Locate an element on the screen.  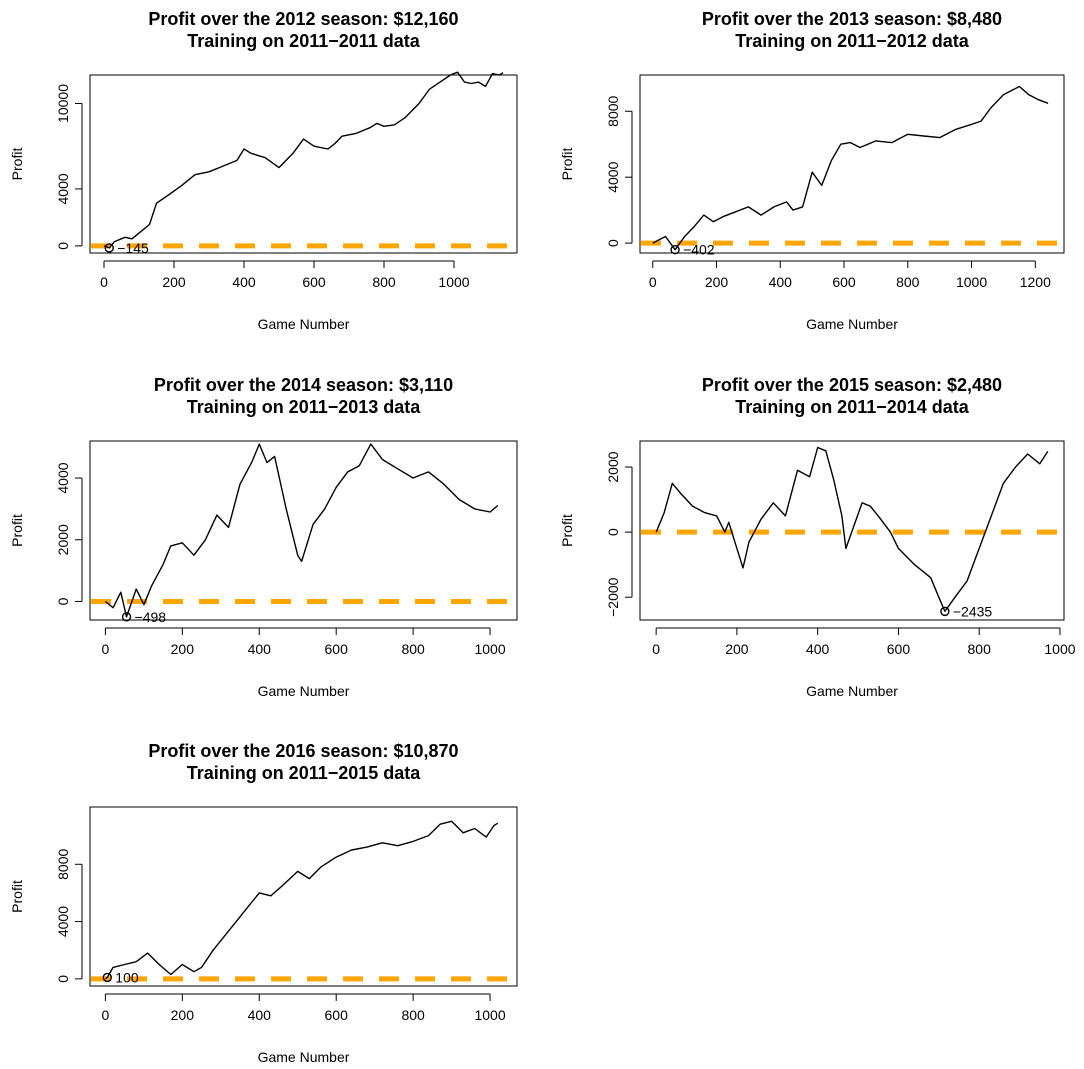
chart-subtitle: Training on 2011−2013 data is located at coordinates (304, 407).